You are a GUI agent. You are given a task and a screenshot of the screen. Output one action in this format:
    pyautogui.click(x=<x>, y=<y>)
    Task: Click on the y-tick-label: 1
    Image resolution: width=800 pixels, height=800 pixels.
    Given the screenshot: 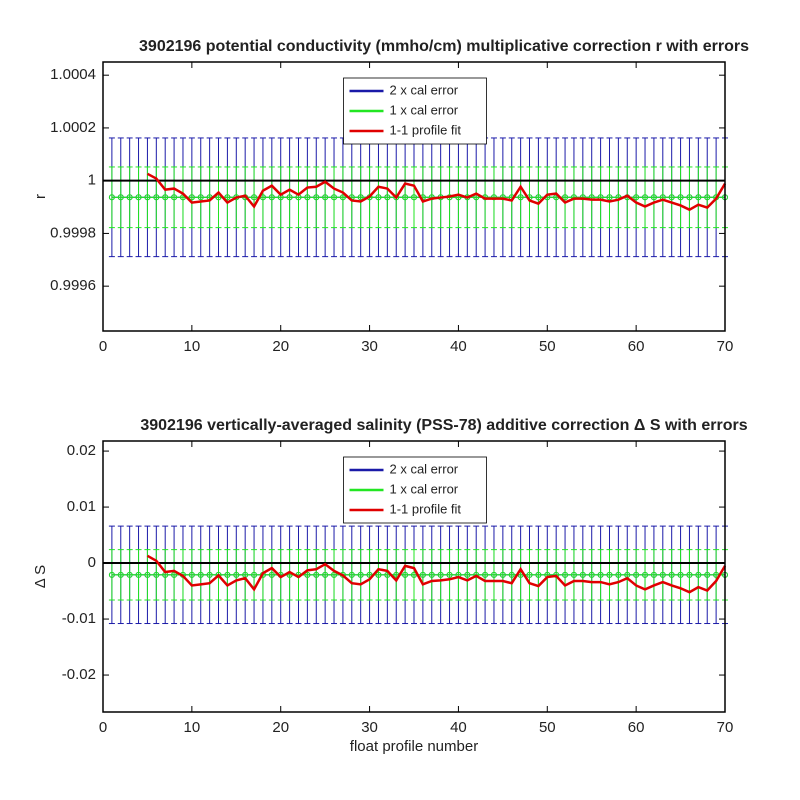 What is the action you would take?
    pyautogui.click(x=92, y=180)
    